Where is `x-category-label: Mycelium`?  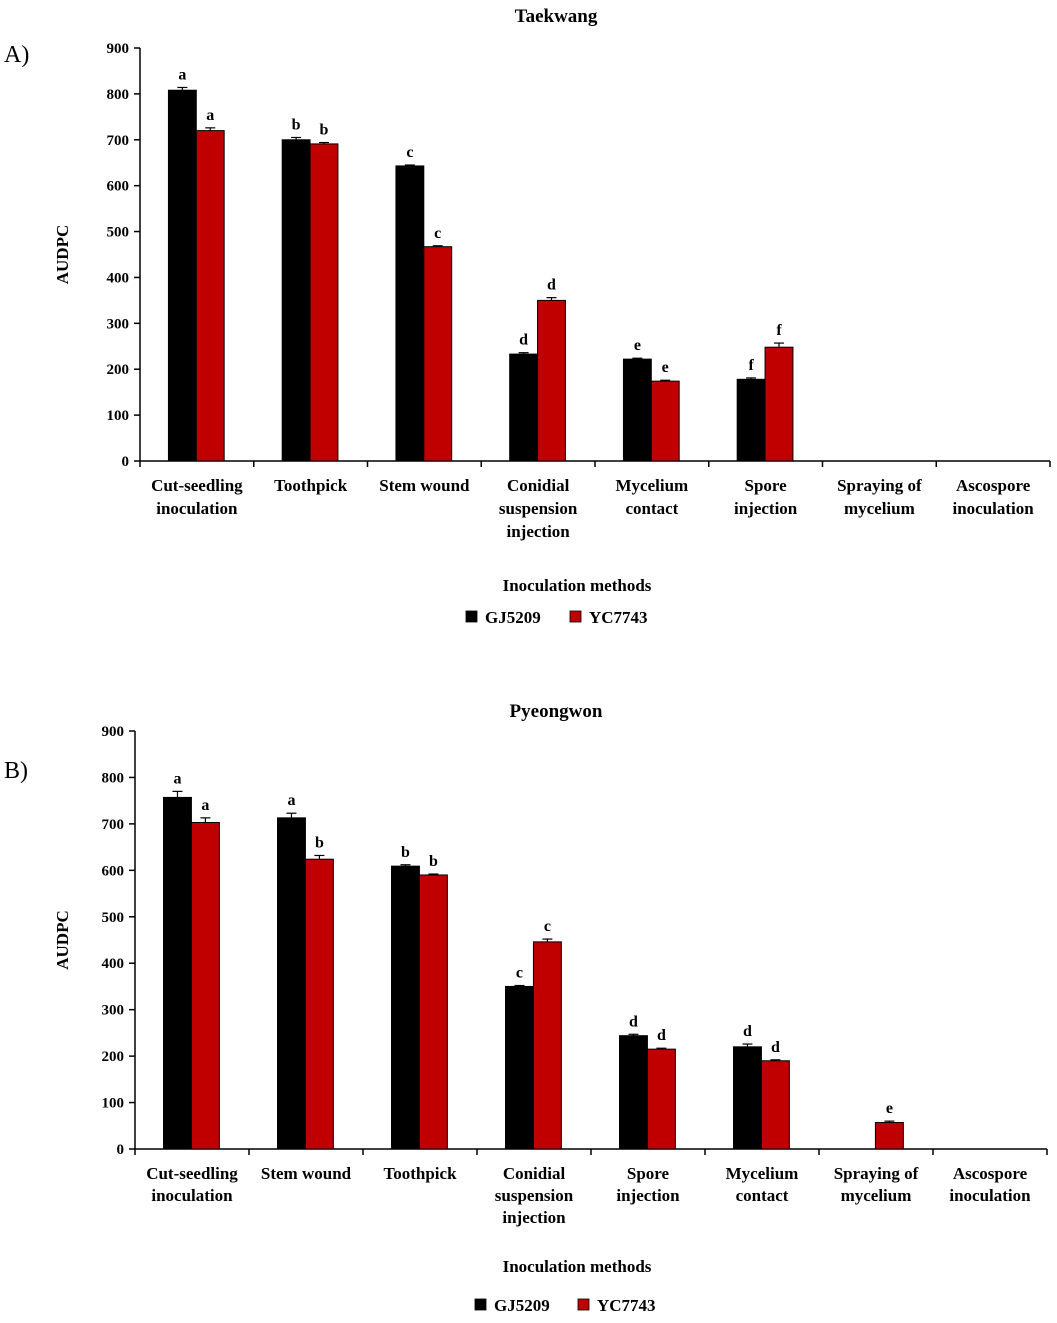
x-category-label: Mycelium is located at coordinates (652, 485).